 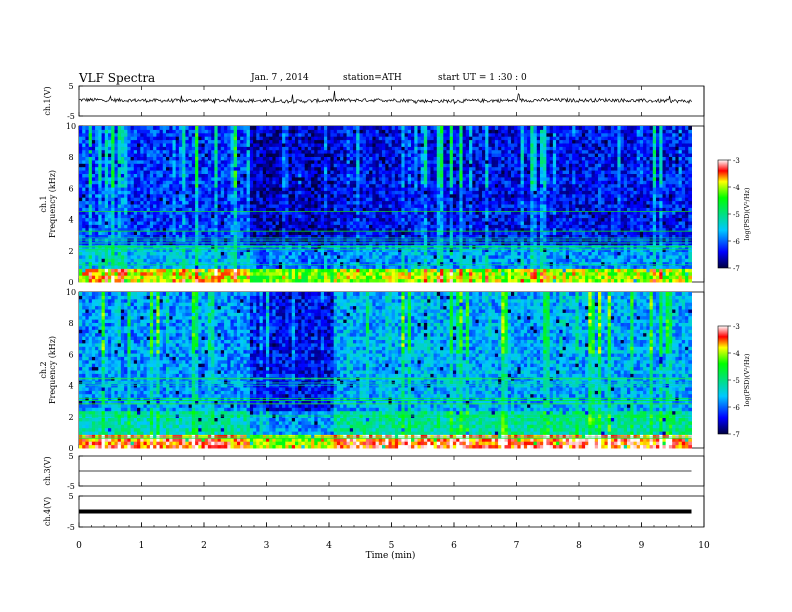 What do you see at coordinates (79, 546) in the screenshot?
I see `xtick-label: 0` at bounding box center [79, 546].